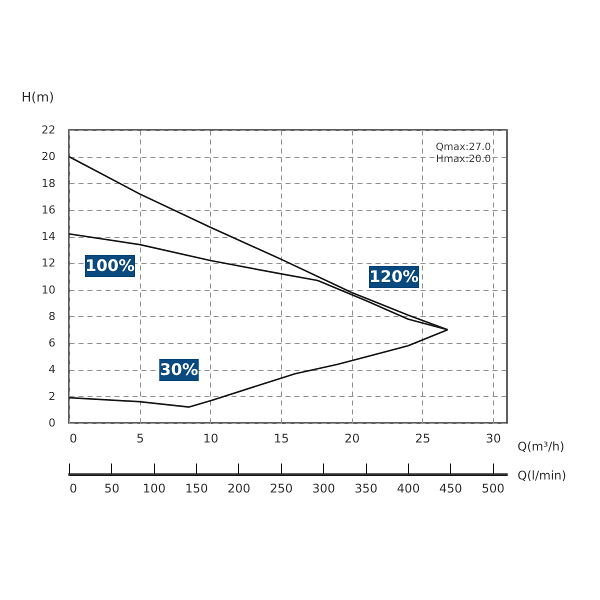 The width and height of the screenshot is (600, 600). I want to click on x2-tick-label: 200, so click(238, 489).